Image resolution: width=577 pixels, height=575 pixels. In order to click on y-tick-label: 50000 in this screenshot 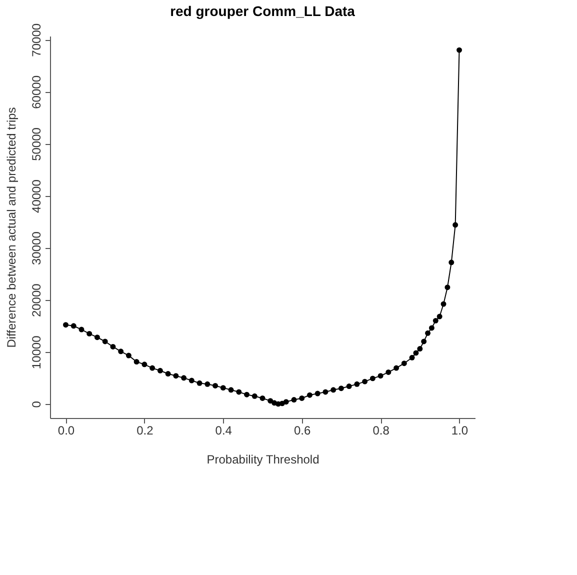, I will do `click(37, 144)`.